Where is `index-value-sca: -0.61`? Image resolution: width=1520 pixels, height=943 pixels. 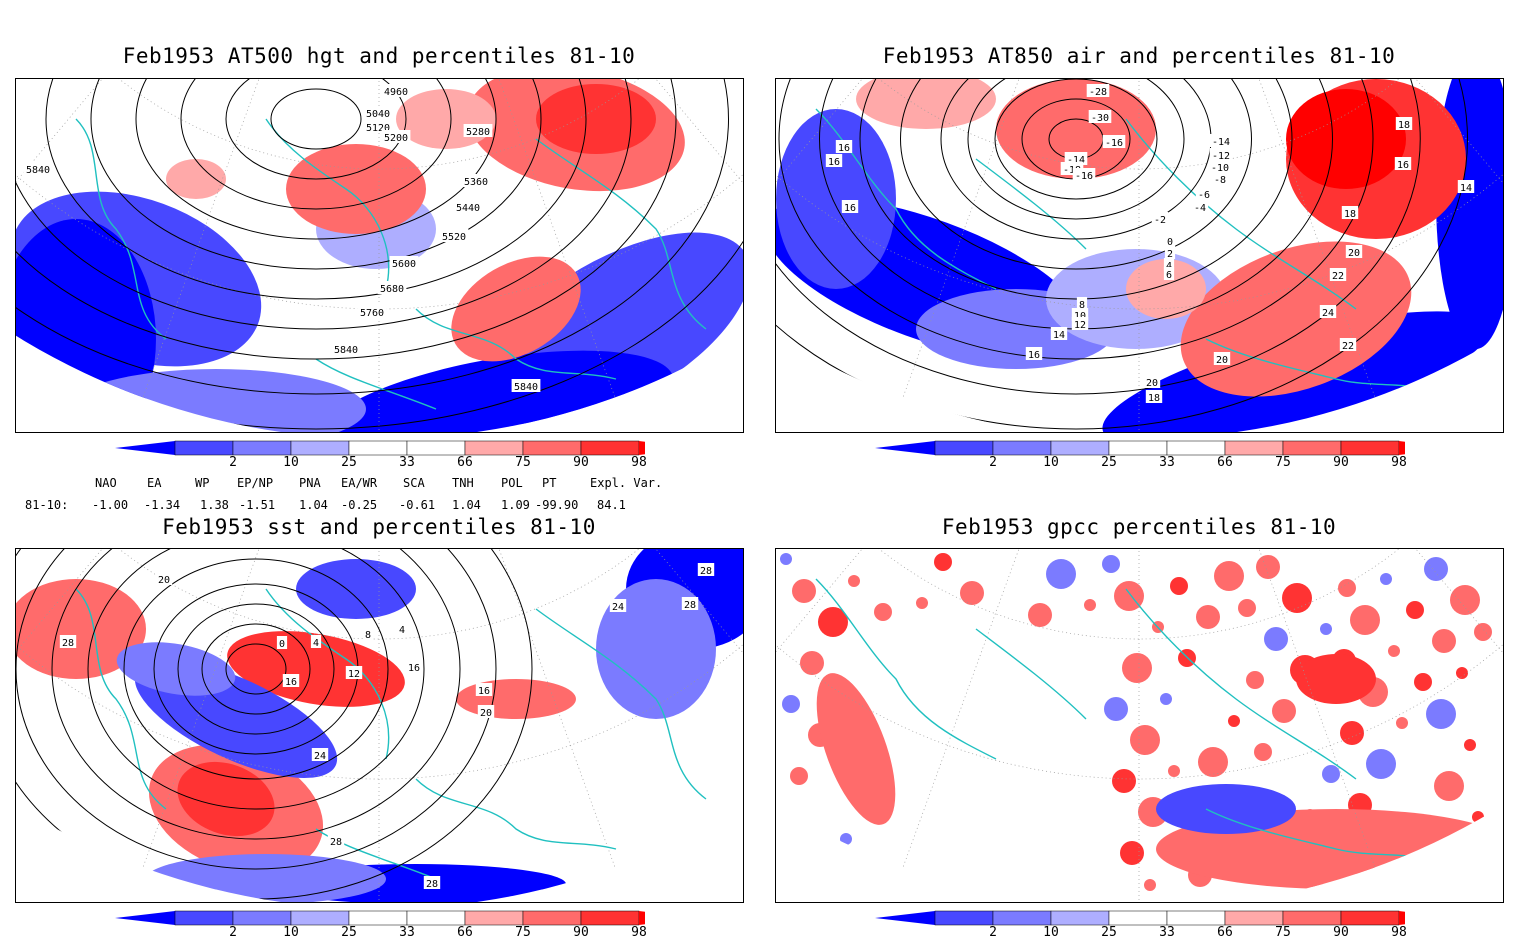 index-value-sca: -0.61 is located at coordinates (417, 505).